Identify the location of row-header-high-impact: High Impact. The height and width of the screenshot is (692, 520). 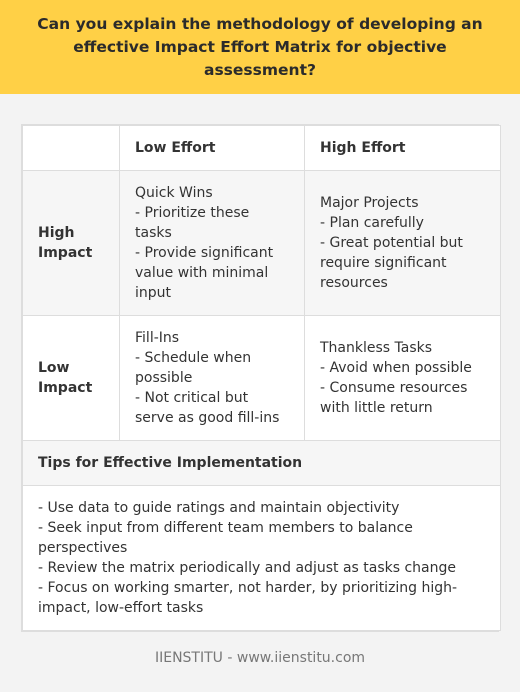
(71, 243).